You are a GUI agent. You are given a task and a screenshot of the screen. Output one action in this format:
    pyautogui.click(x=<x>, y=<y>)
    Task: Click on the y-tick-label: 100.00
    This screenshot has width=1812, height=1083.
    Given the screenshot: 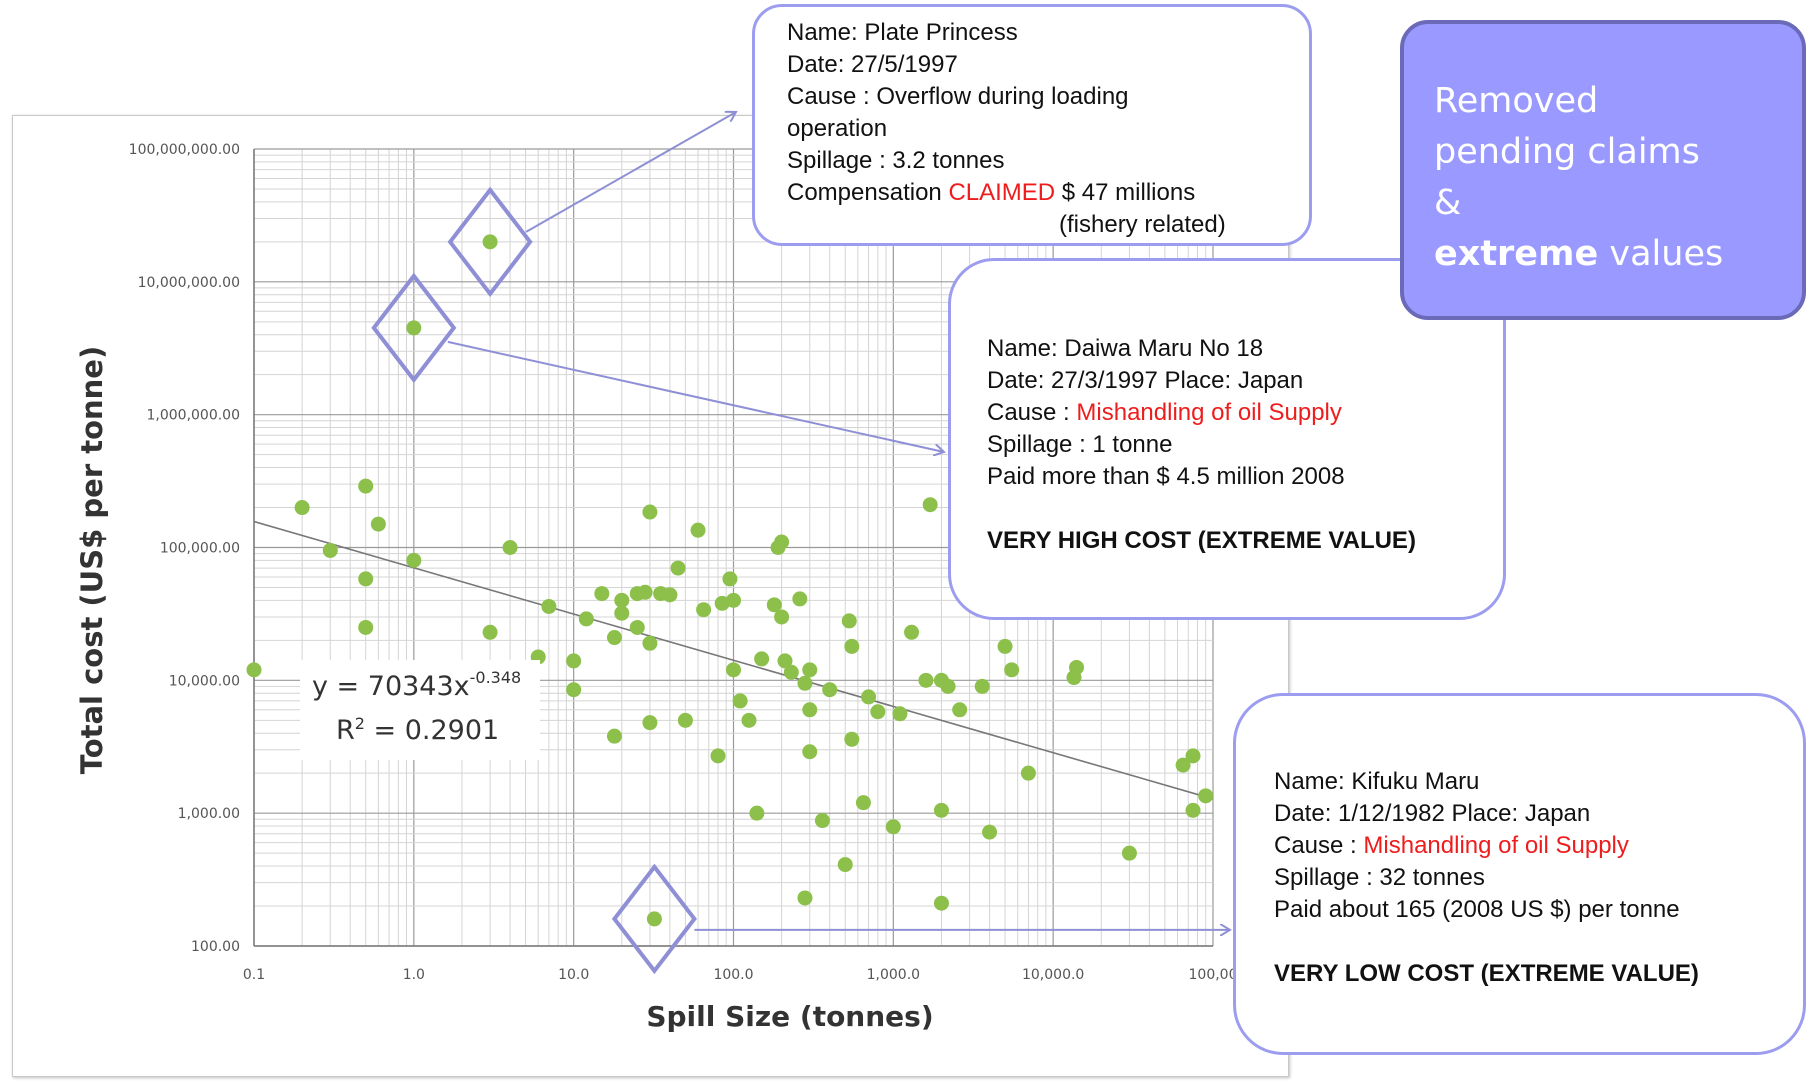 What is the action you would take?
    pyautogui.click(x=215, y=947)
    